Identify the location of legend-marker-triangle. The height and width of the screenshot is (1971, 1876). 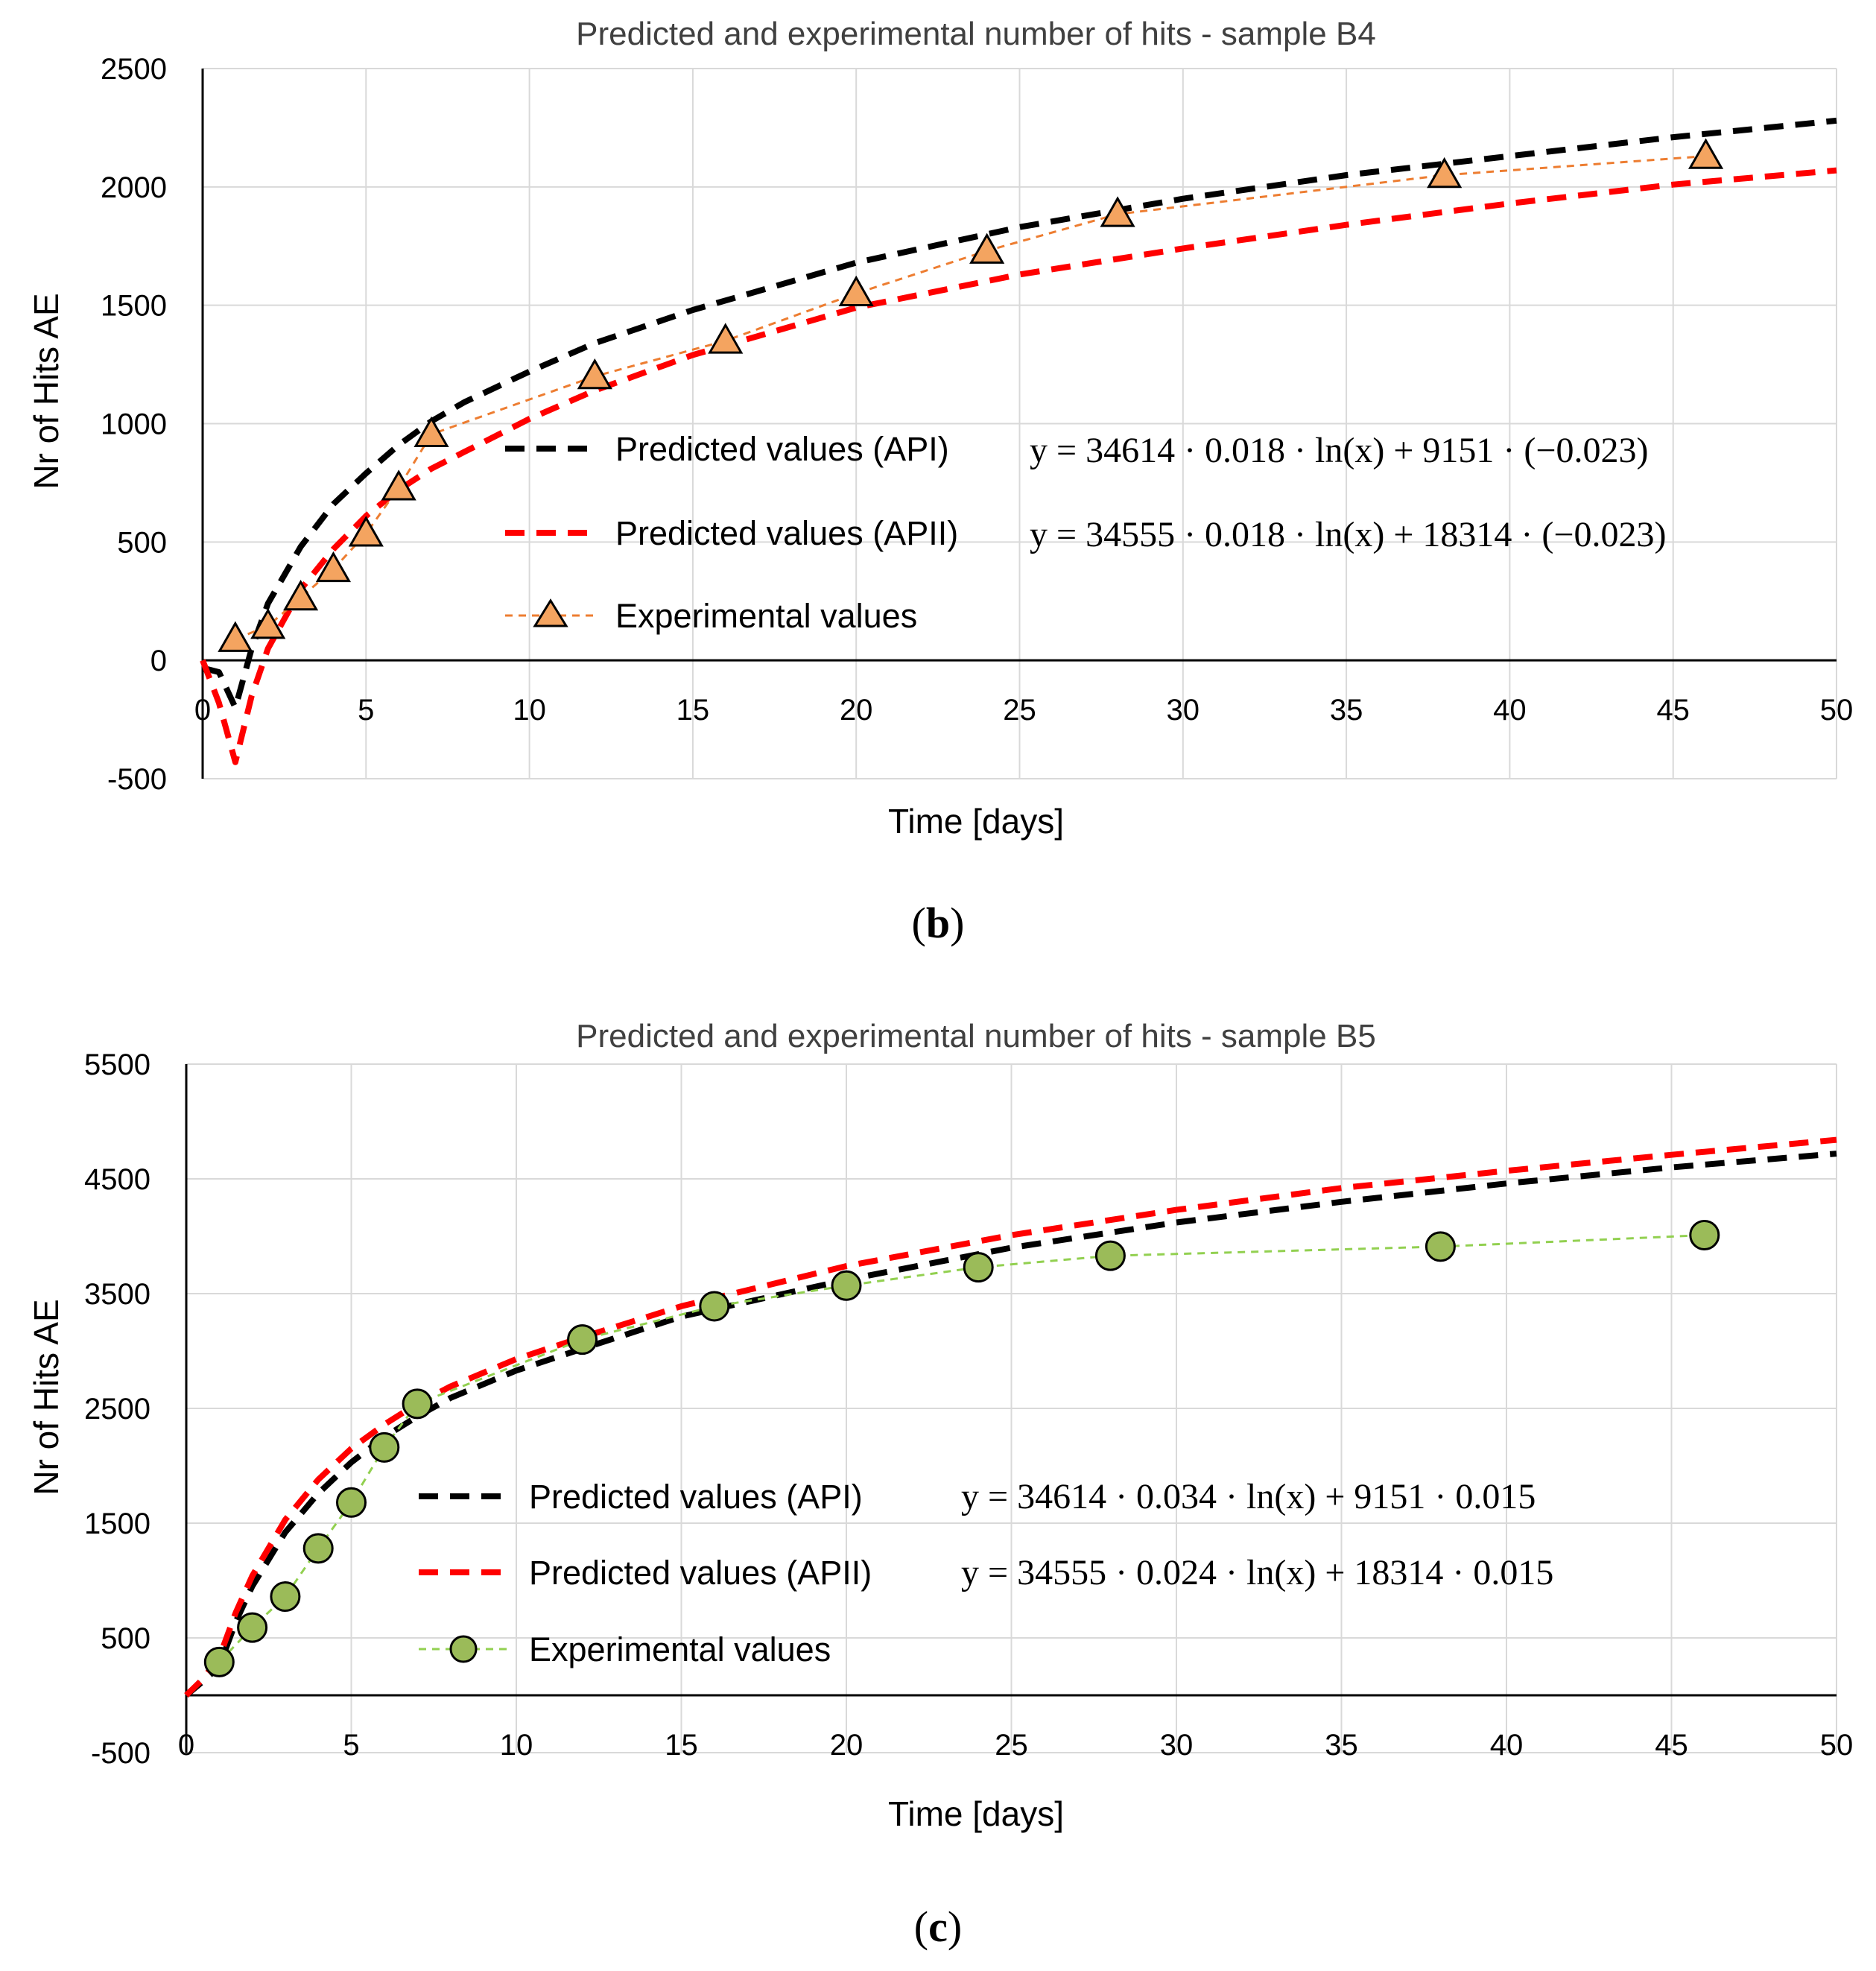
(550, 612).